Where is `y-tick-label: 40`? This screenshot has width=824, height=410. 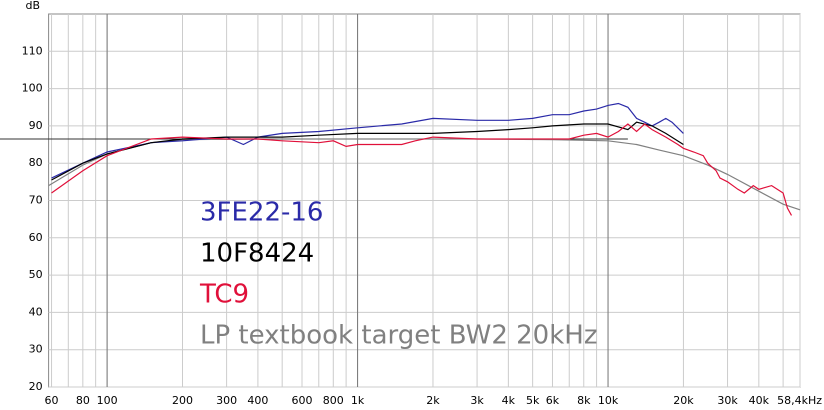
y-tick-label: 40 is located at coordinates (36, 311).